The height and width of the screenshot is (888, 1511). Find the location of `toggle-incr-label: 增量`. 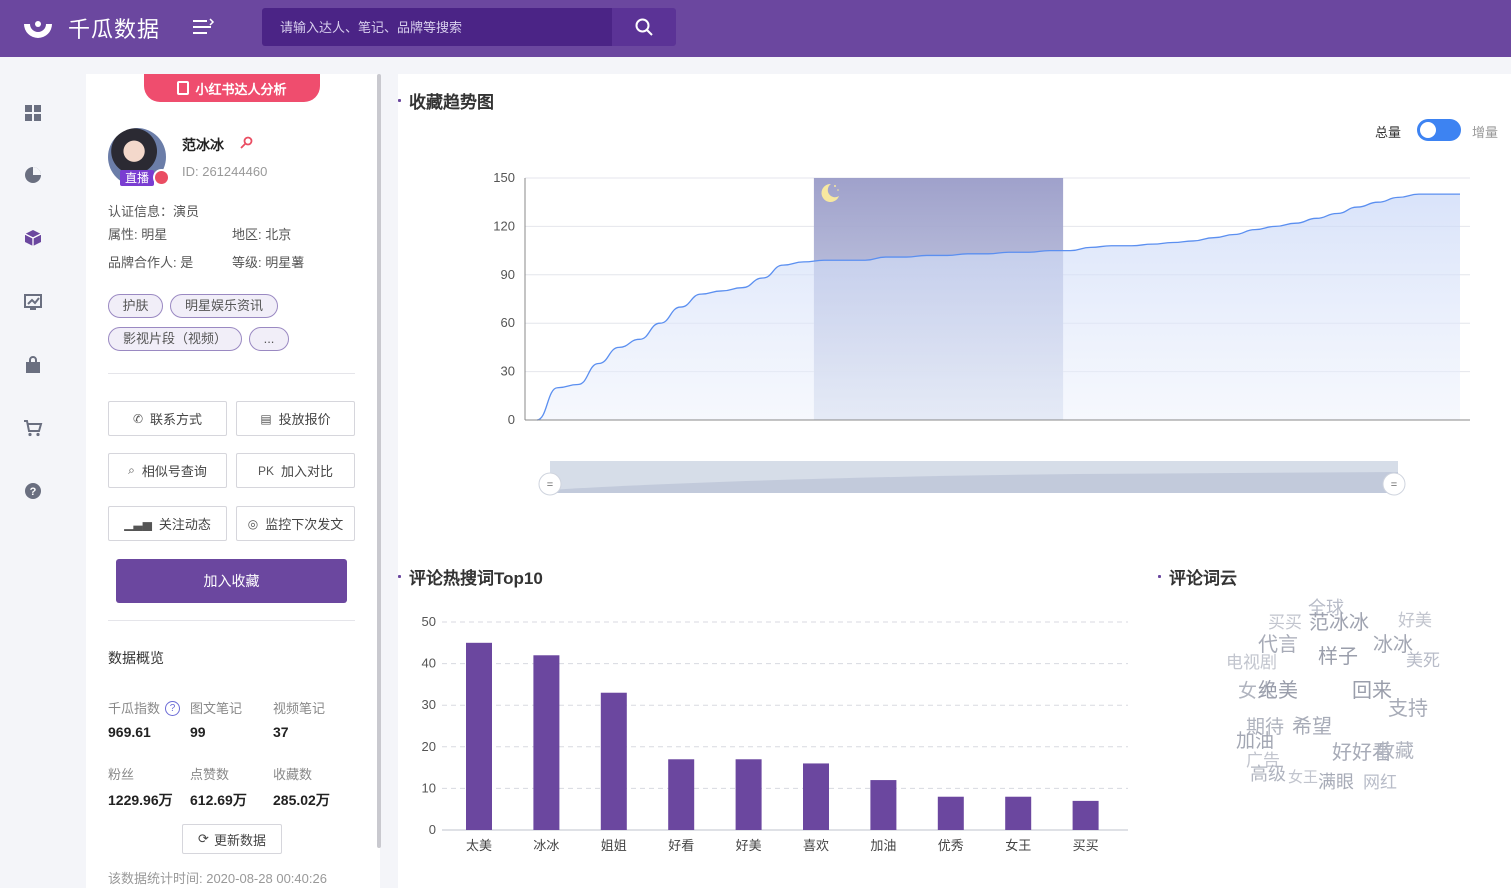

toggle-incr-label: 增量 is located at coordinates (1485, 132).